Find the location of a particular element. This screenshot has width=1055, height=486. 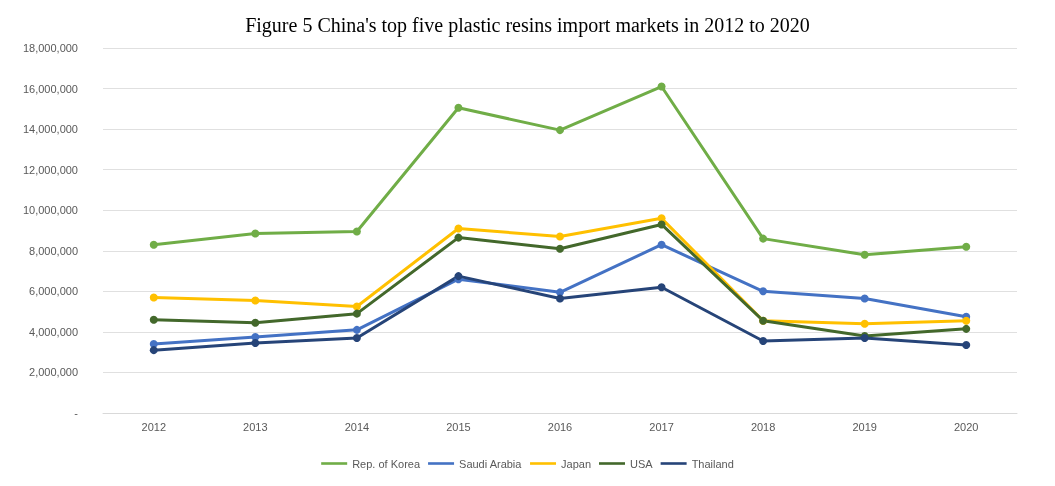

x-tick-label: 2018 is located at coordinates (763, 426).